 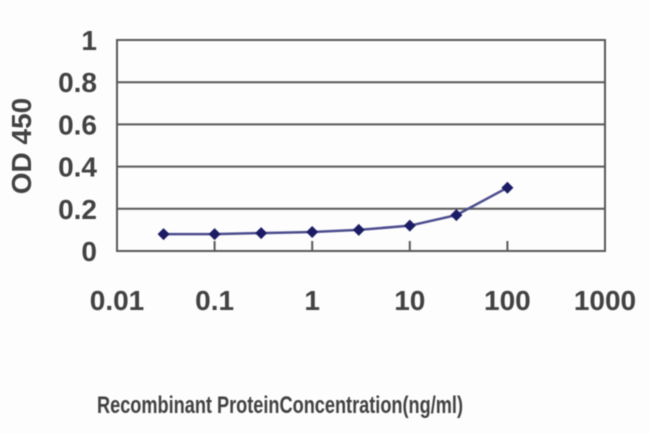 What do you see at coordinates (77, 167) in the screenshot?
I see `y-tick-label: 0.4` at bounding box center [77, 167].